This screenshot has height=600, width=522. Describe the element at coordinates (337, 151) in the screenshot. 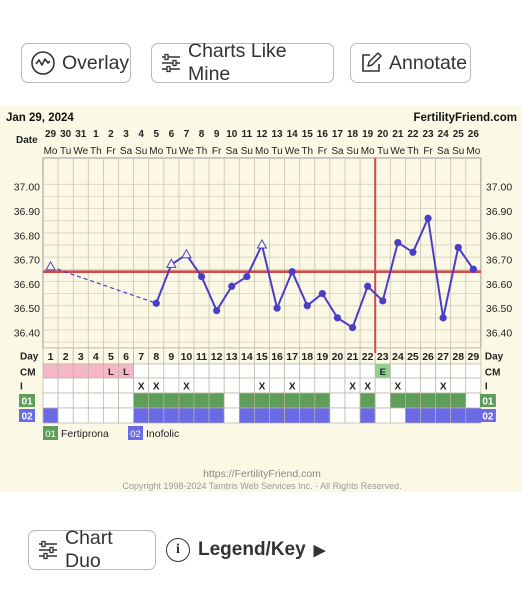

I see `weekday-label: Sa` at that location.